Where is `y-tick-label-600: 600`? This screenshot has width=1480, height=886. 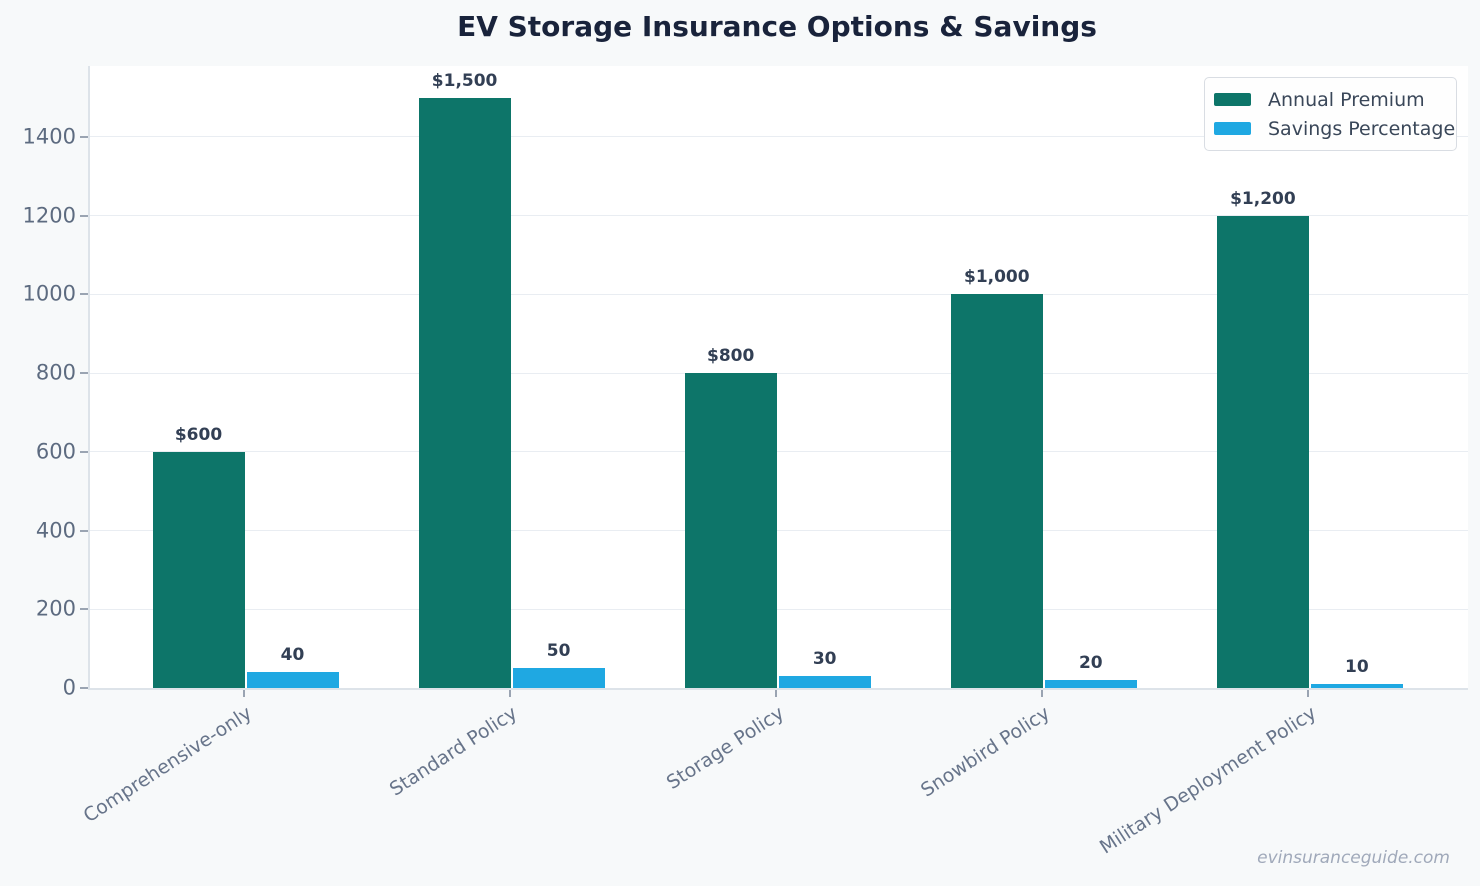 y-tick-label-600: 600 is located at coordinates (55, 451).